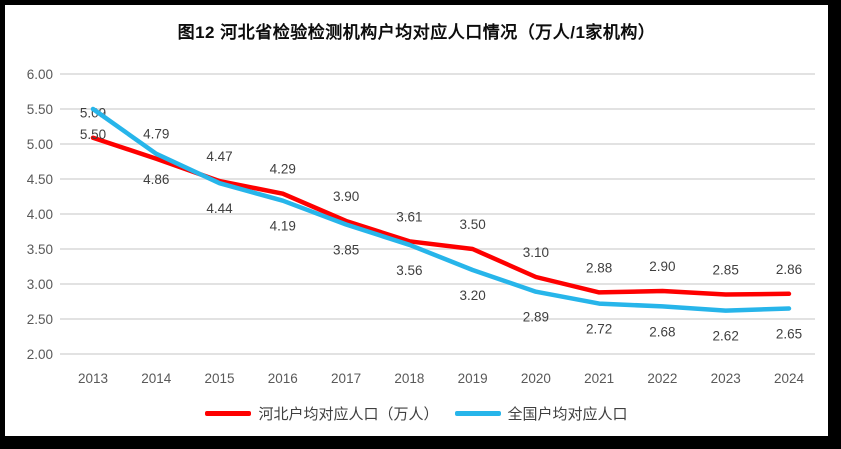 The image size is (841, 449). Describe the element at coordinates (726, 270) in the screenshot. I see `point-label-hebei: 2.85` at that location.